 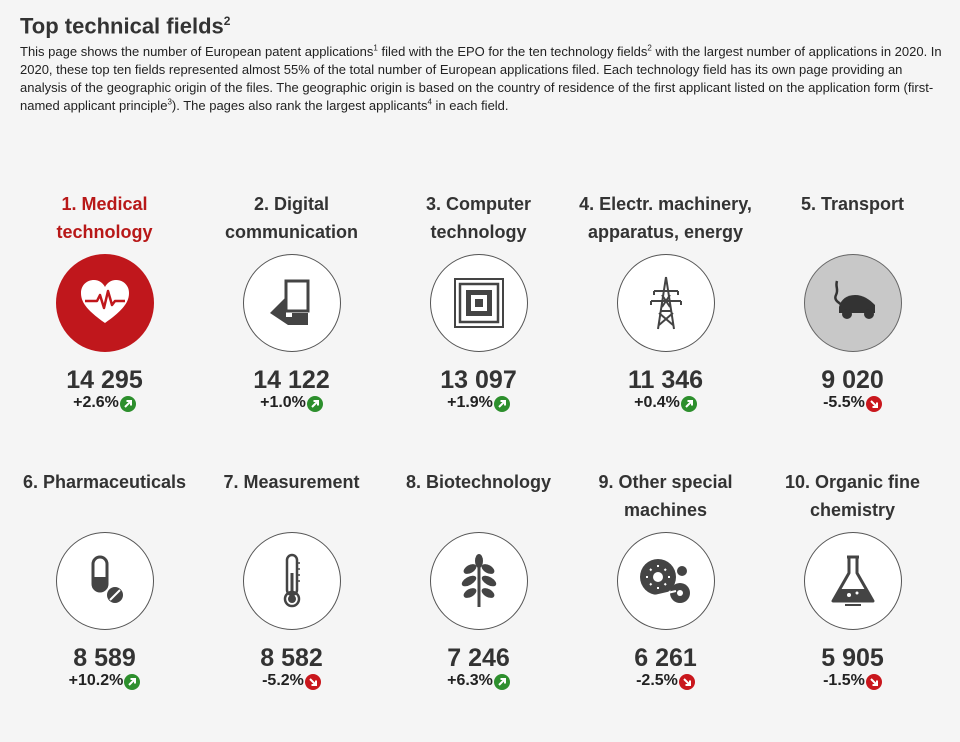 What do you see at coordinates (291, 482) in the screenshot?
I see `field-label: 7. Measurement` at bounding box center [291, 482].